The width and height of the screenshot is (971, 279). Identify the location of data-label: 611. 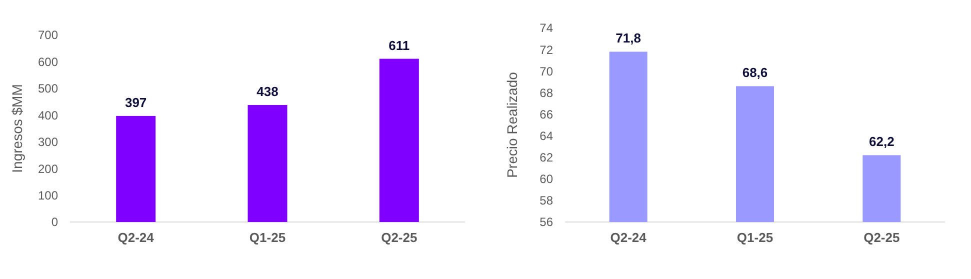
(399, 45).